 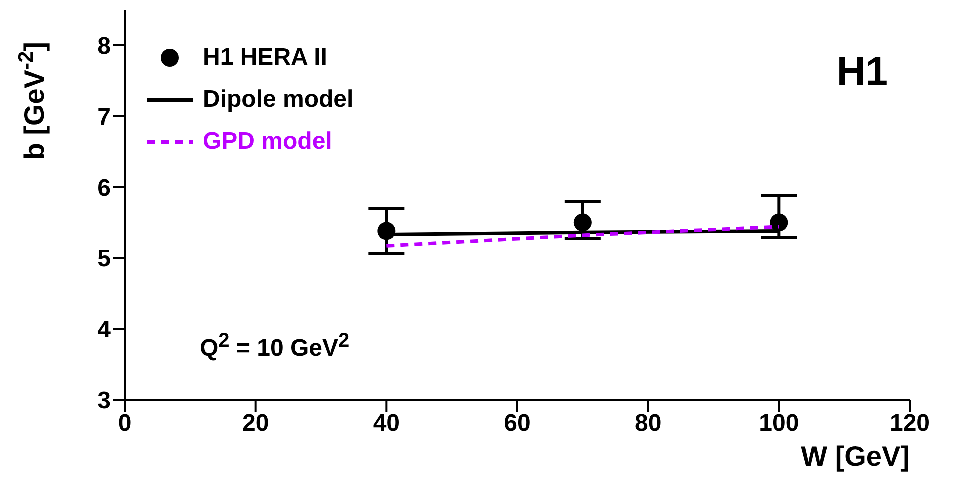 What do you see at coordinates (275, 346) in the screenshot?
I see `annotation: Q$^{2}$ = 10 GeV$^{2}$` at bounding box center [275, 346].